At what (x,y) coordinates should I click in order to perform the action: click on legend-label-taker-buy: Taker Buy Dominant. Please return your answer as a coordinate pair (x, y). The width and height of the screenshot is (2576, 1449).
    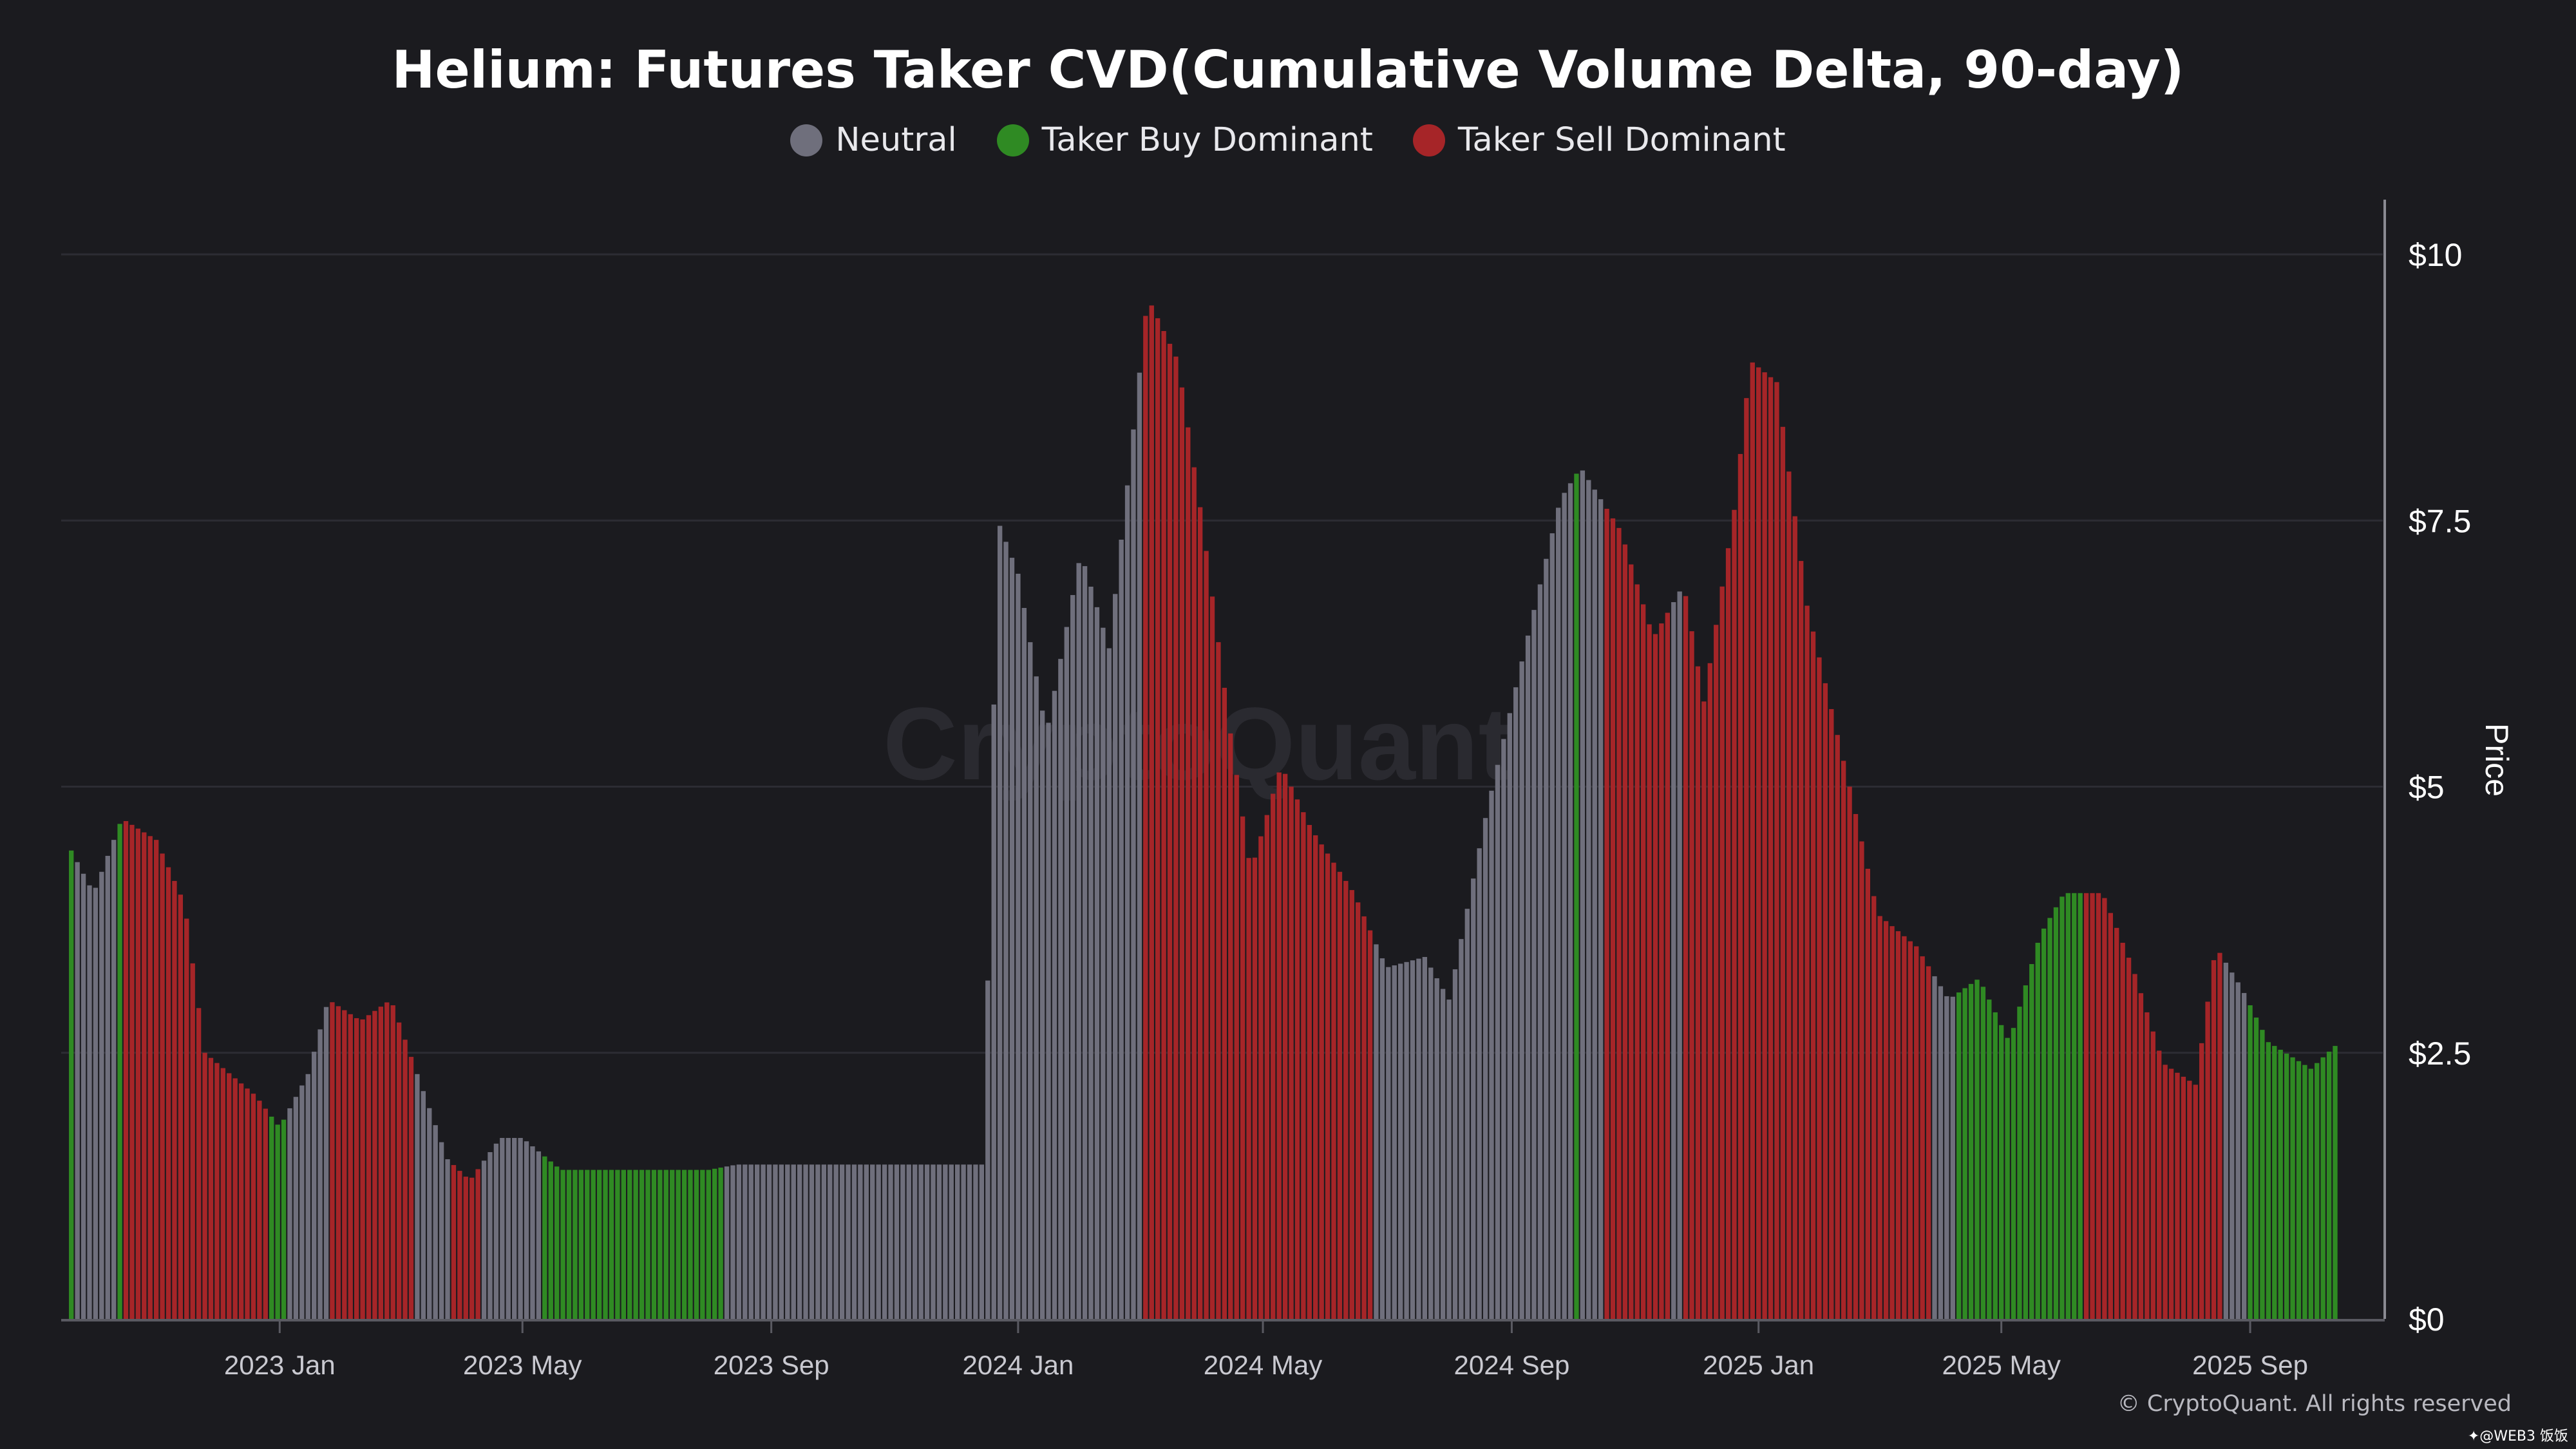
    Looking at the image, I should click on (1207, 140).